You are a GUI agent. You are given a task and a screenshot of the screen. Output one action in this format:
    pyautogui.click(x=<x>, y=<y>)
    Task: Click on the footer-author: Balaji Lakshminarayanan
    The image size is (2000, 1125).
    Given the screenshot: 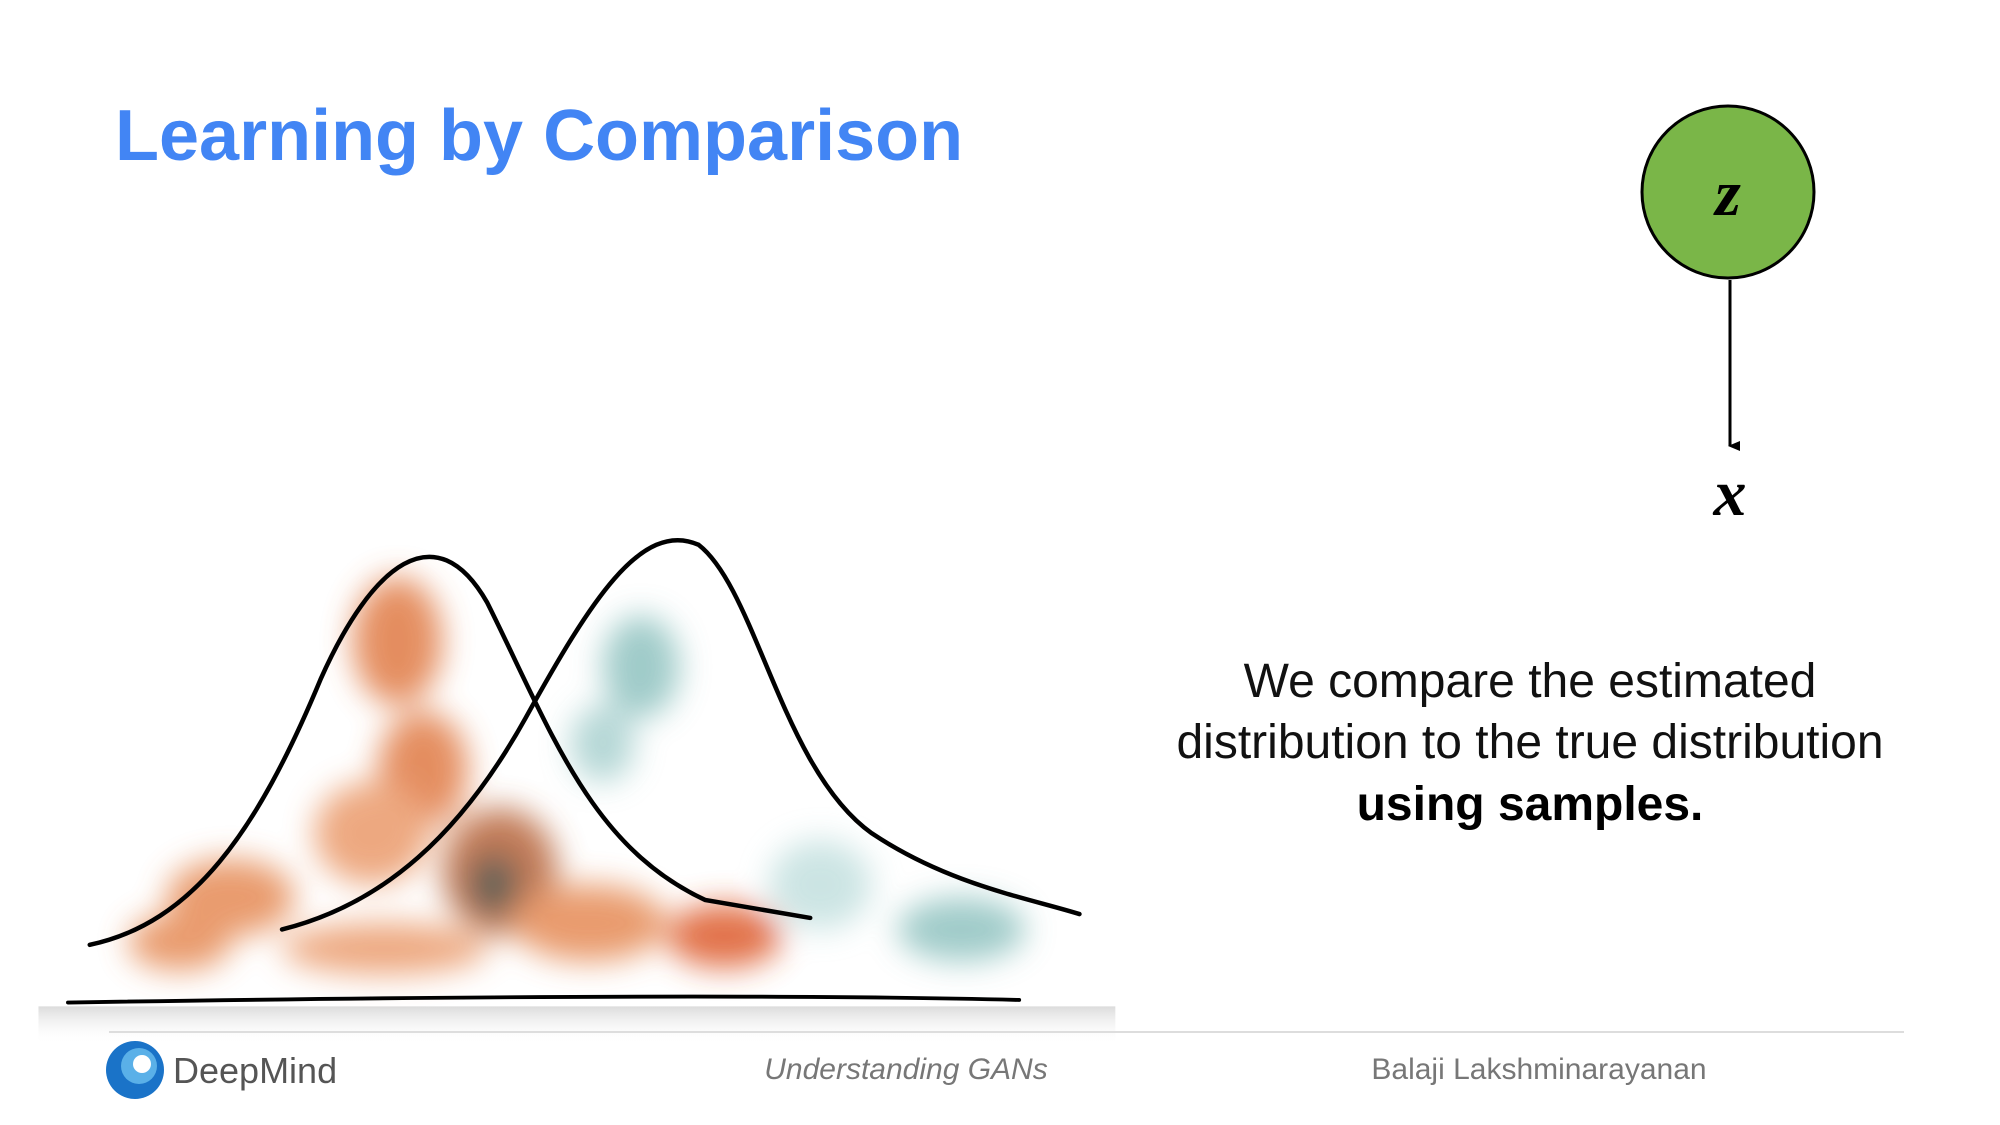 What is the action you would take?
    pyautogui.click(x=1538, y=1069)
    